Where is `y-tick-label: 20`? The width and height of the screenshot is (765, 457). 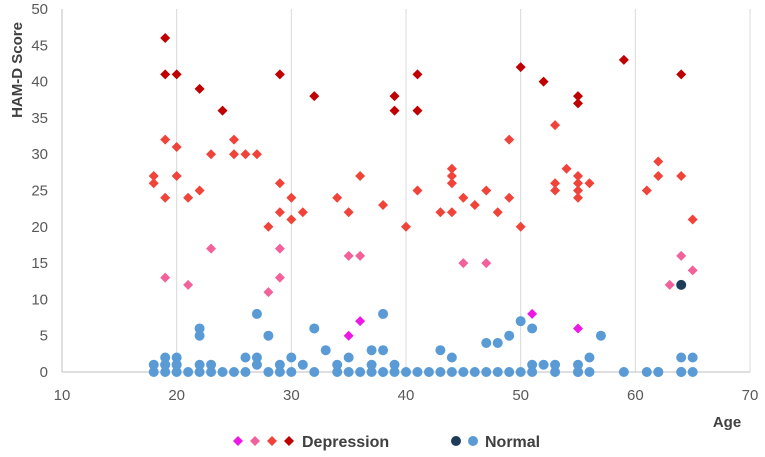 y-tick-label: 20 is located at coordinates (39, 227).